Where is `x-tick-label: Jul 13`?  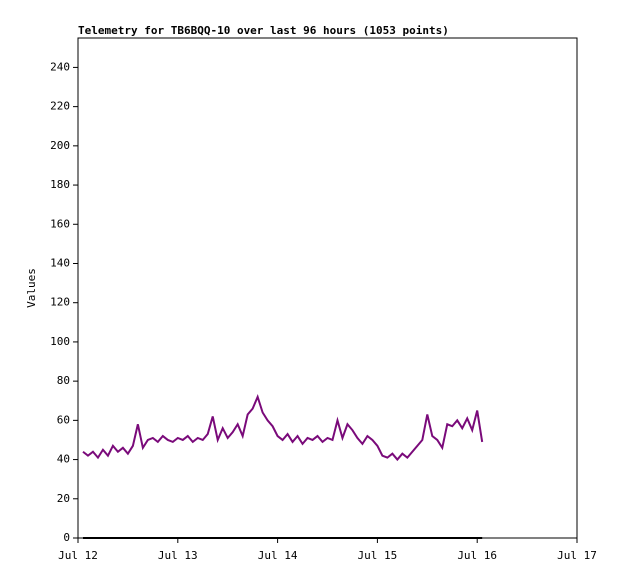 x-tick-label: Jul 13 is located at coordinates (178, 555).